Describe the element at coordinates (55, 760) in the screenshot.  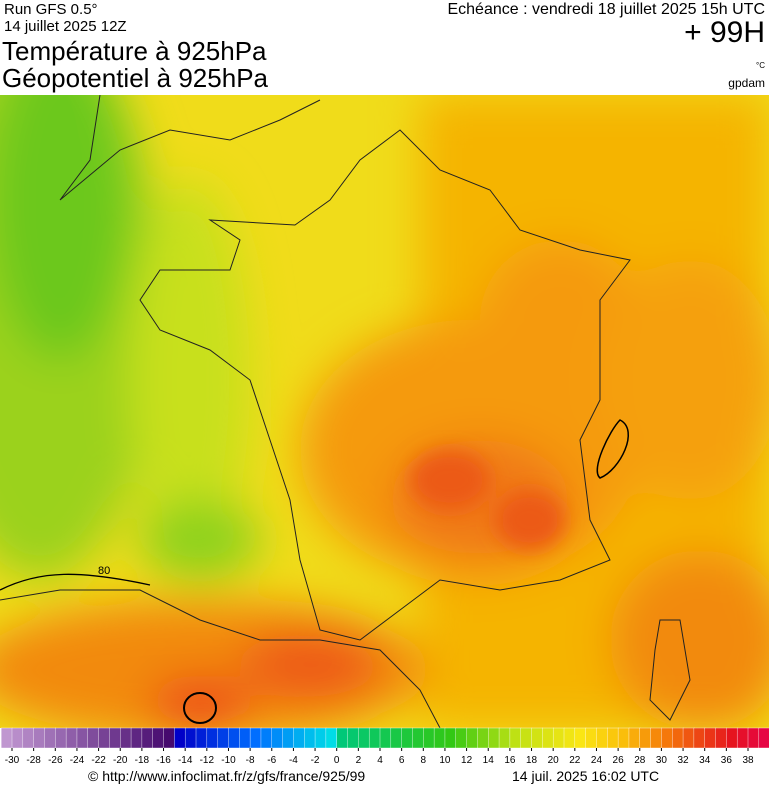
I see `colorbar-tick-label: -26` at that location.